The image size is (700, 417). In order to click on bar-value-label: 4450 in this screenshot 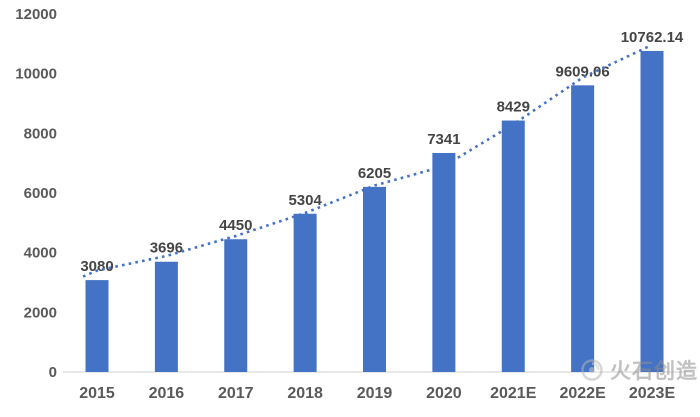, I will do `click(235, 225)`.